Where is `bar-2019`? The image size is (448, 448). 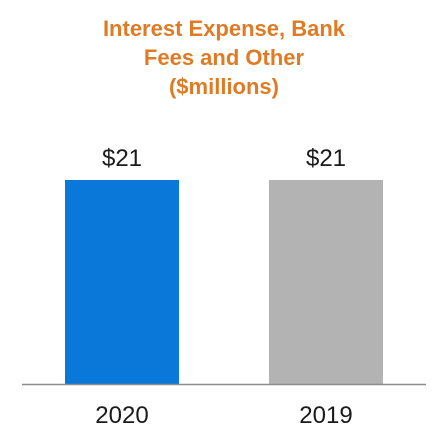
bar-2019 is located at coordinates (326, 282).